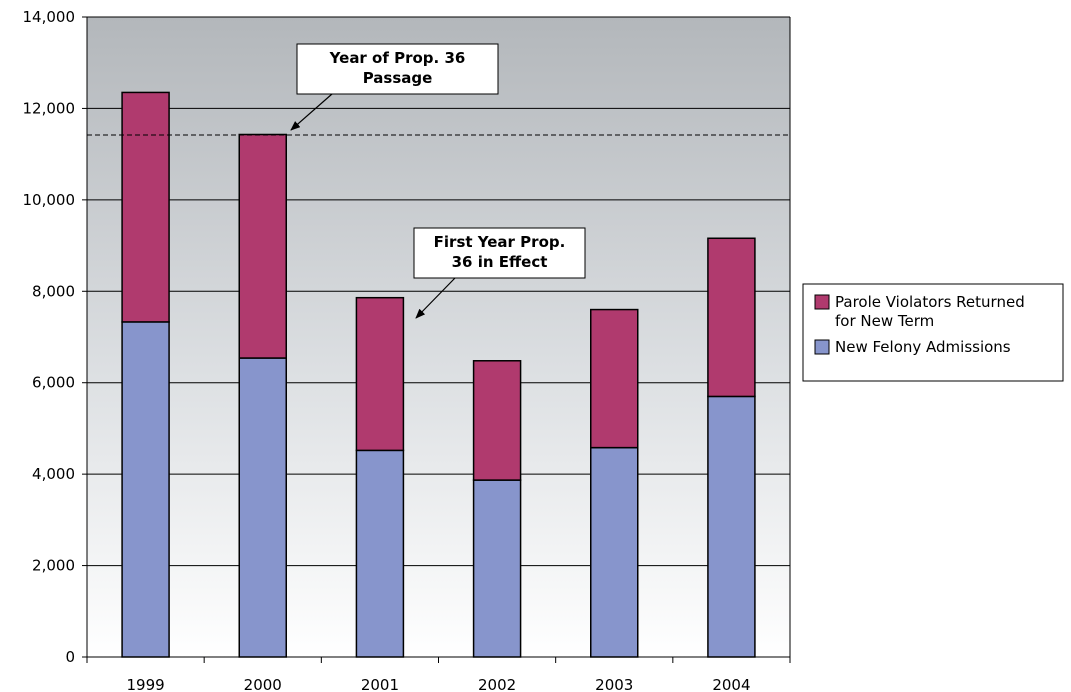  I want to click on callout-text: 36 in Effect, so click(500, 262).